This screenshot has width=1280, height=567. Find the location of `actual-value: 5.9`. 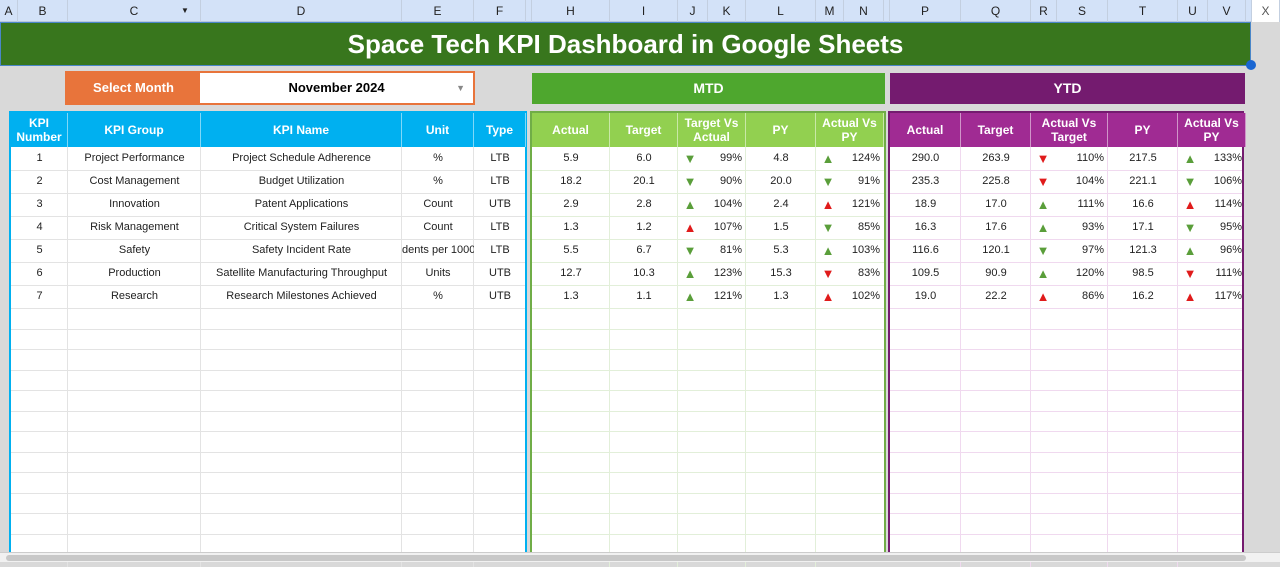

actual-value: 5.9 is located at coordinates (571, 158).